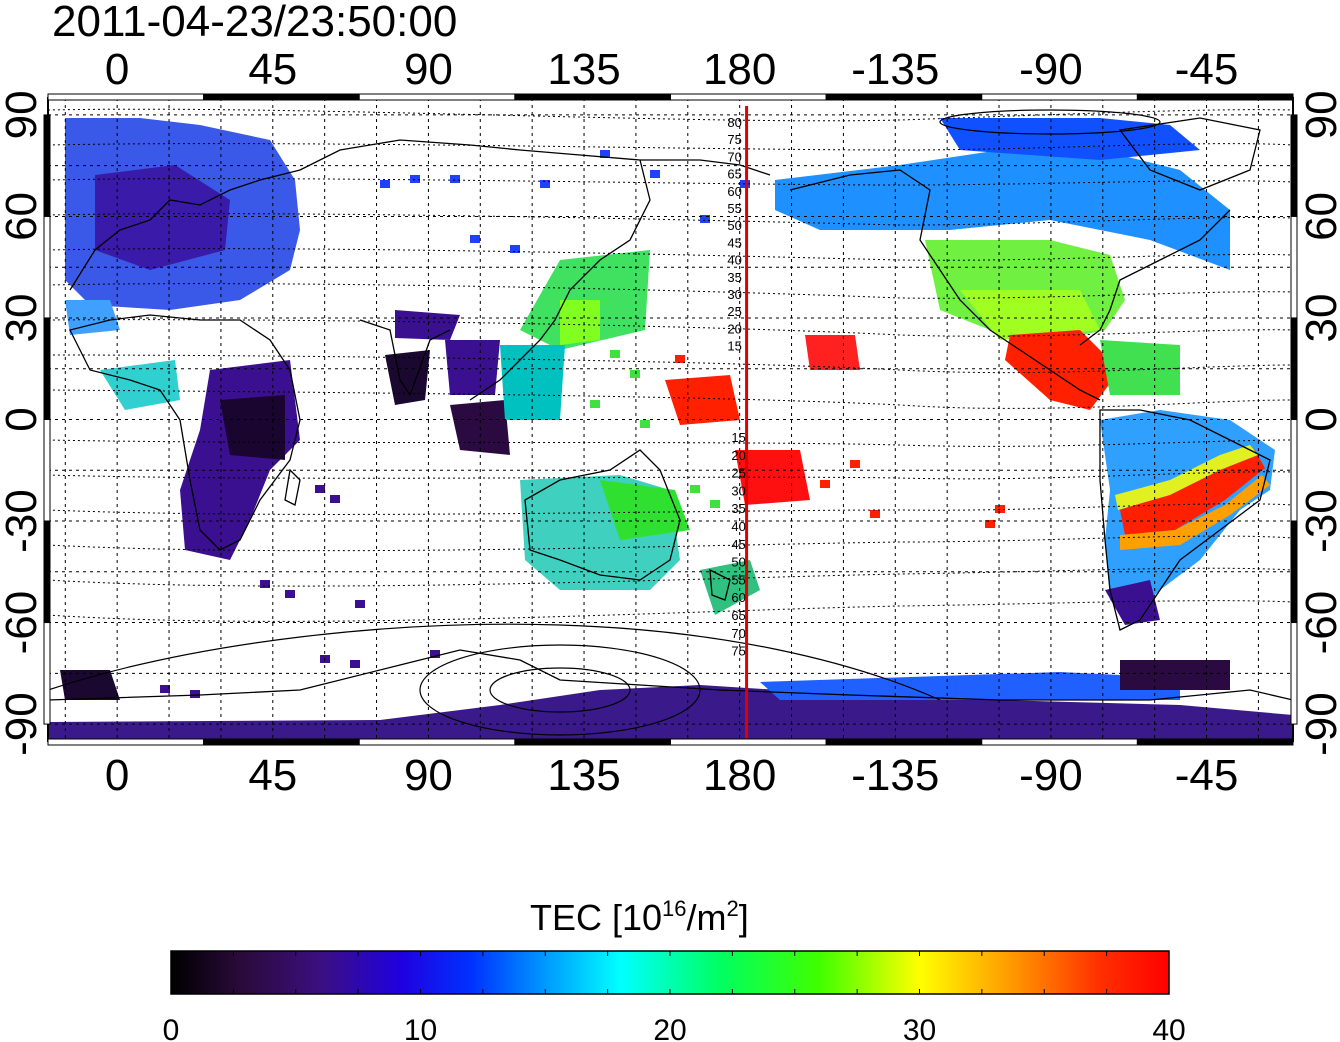  What do you see at coordinates (1168, 1028) in the screenshot?
I see `colorbar-tick-label: 40` at bounding box center [1168, 1028].